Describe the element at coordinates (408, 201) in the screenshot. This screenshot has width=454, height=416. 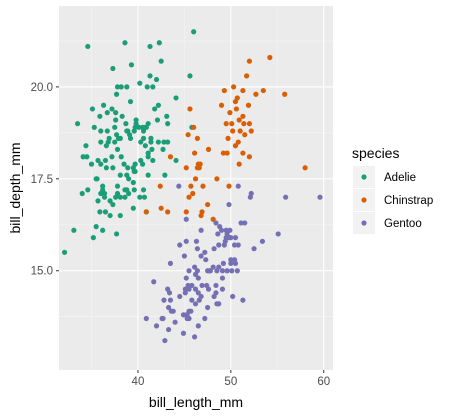
I see `legend-label: Chinstrap` at that location.